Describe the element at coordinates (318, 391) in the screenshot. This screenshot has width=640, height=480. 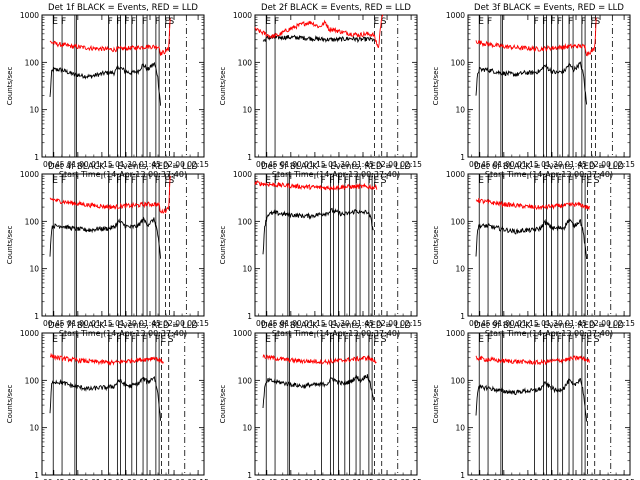
I see `events-series-line` at that location.